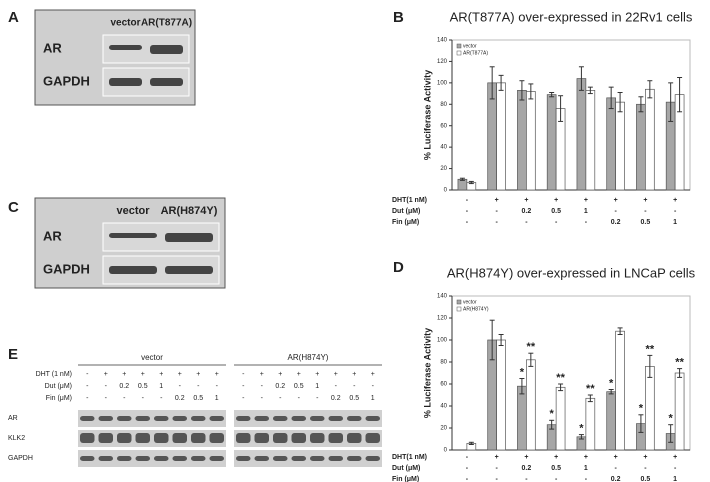  What do you see at coordinates (133, 211) in the screenshot?
I see `lane-label: vector` at bounding box center [133, 211].